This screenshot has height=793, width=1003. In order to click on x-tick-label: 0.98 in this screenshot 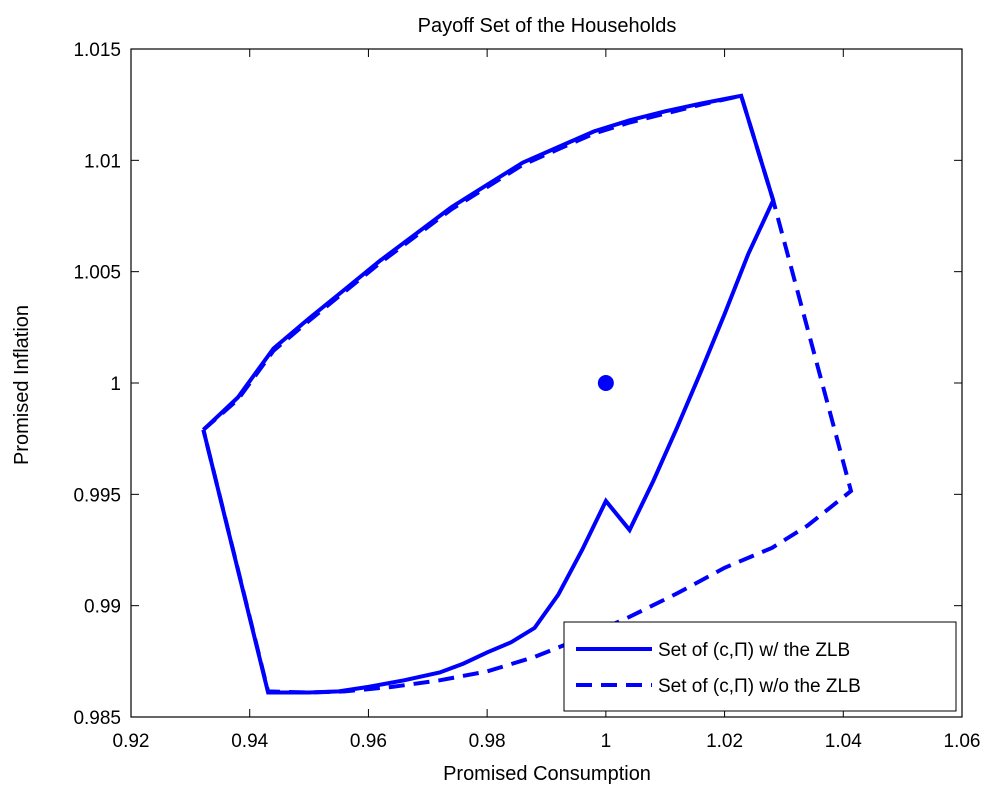, I will do `click(487, 741)`.